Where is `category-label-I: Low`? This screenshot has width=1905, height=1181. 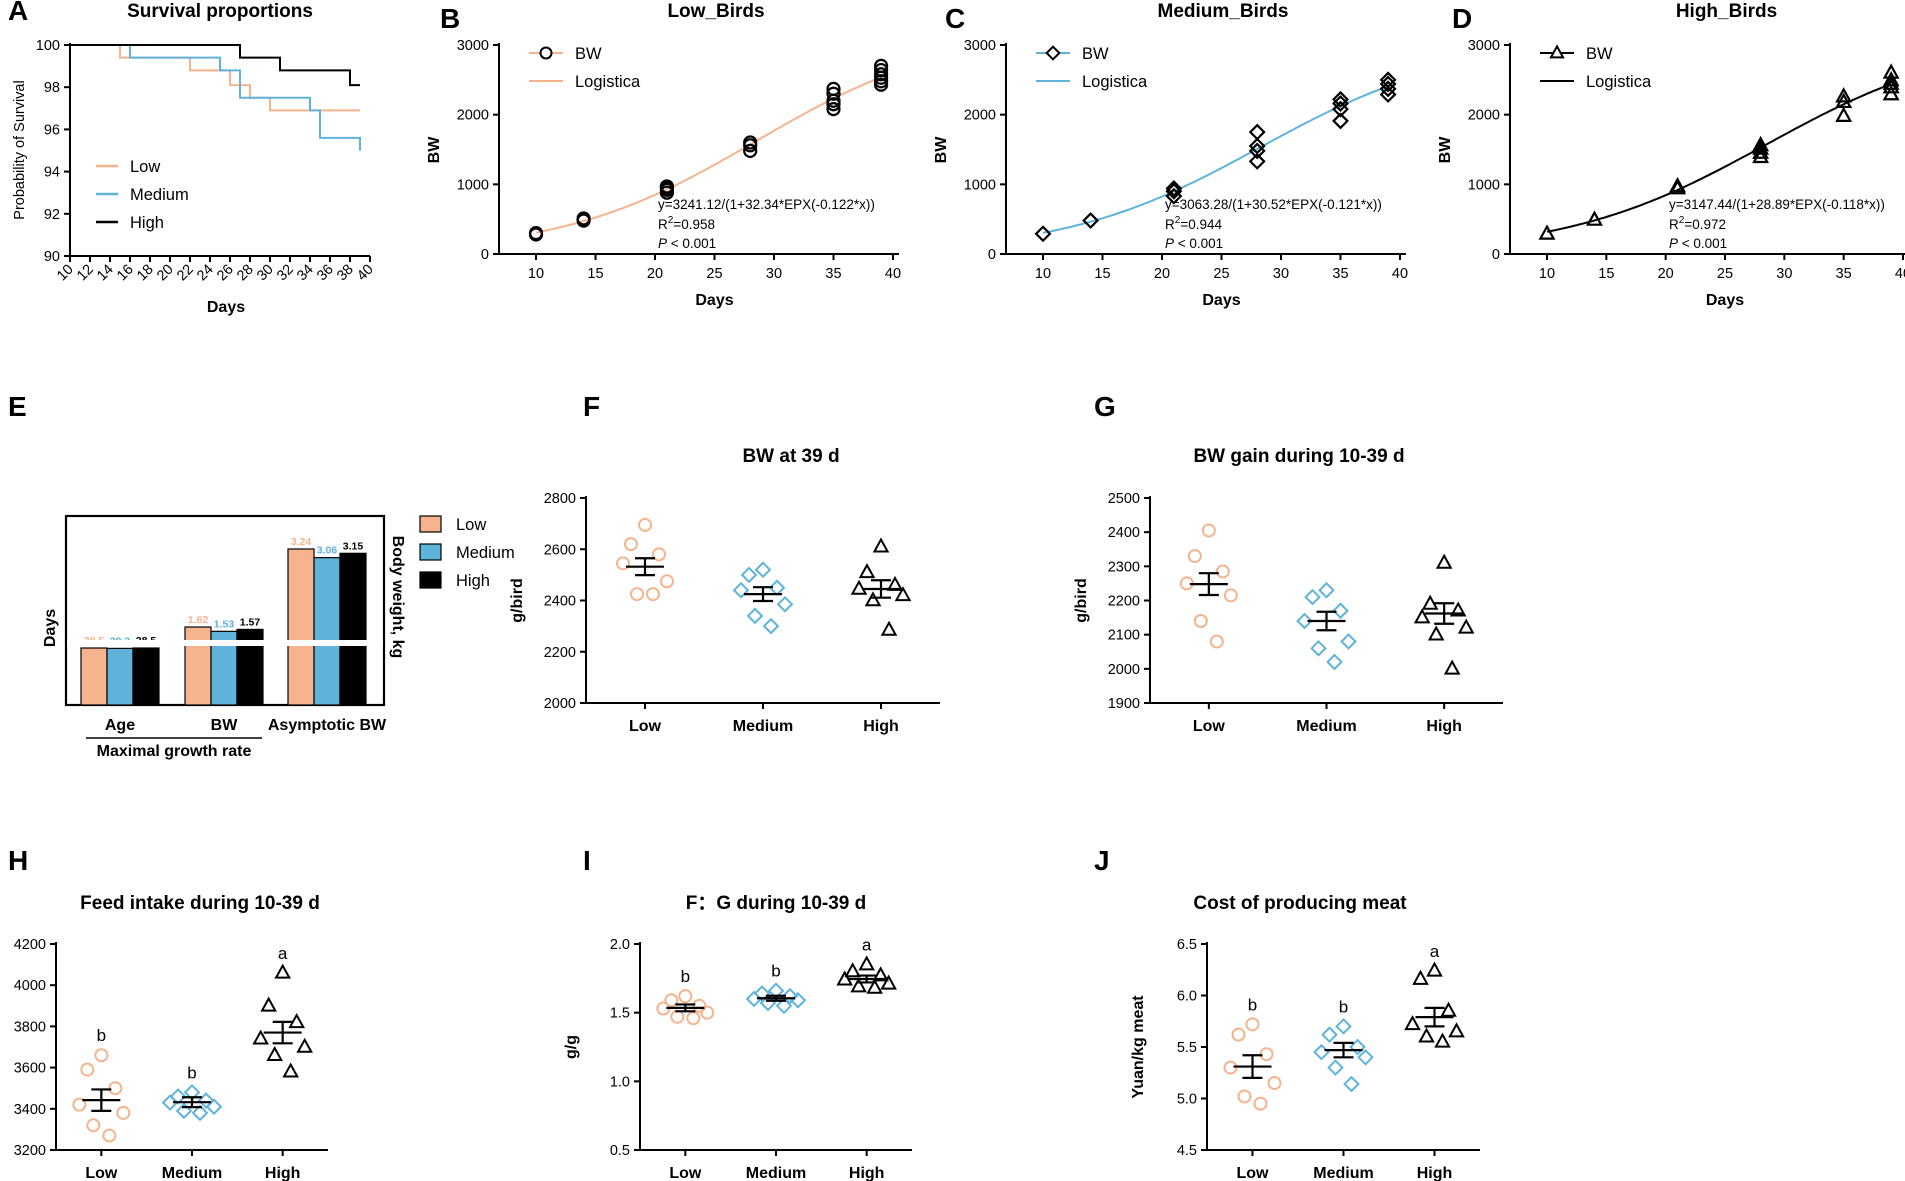 category-label-I: Low is located at coordinates (685, 1173).